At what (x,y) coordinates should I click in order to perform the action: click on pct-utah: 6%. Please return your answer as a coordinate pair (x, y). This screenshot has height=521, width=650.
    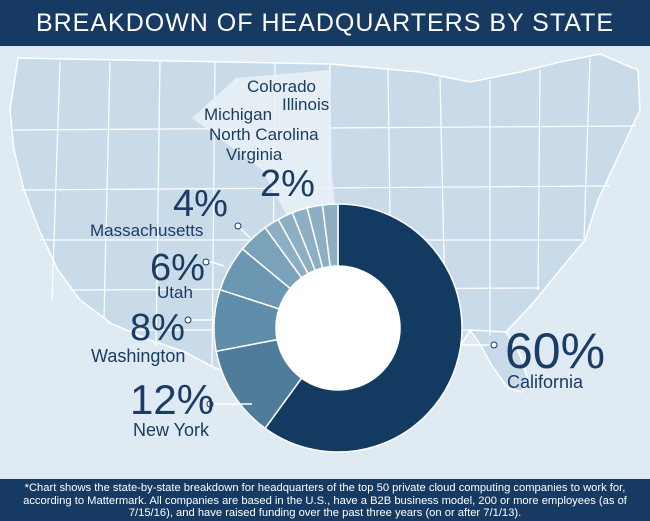
    Looking at the image, I should click on (177, 268).